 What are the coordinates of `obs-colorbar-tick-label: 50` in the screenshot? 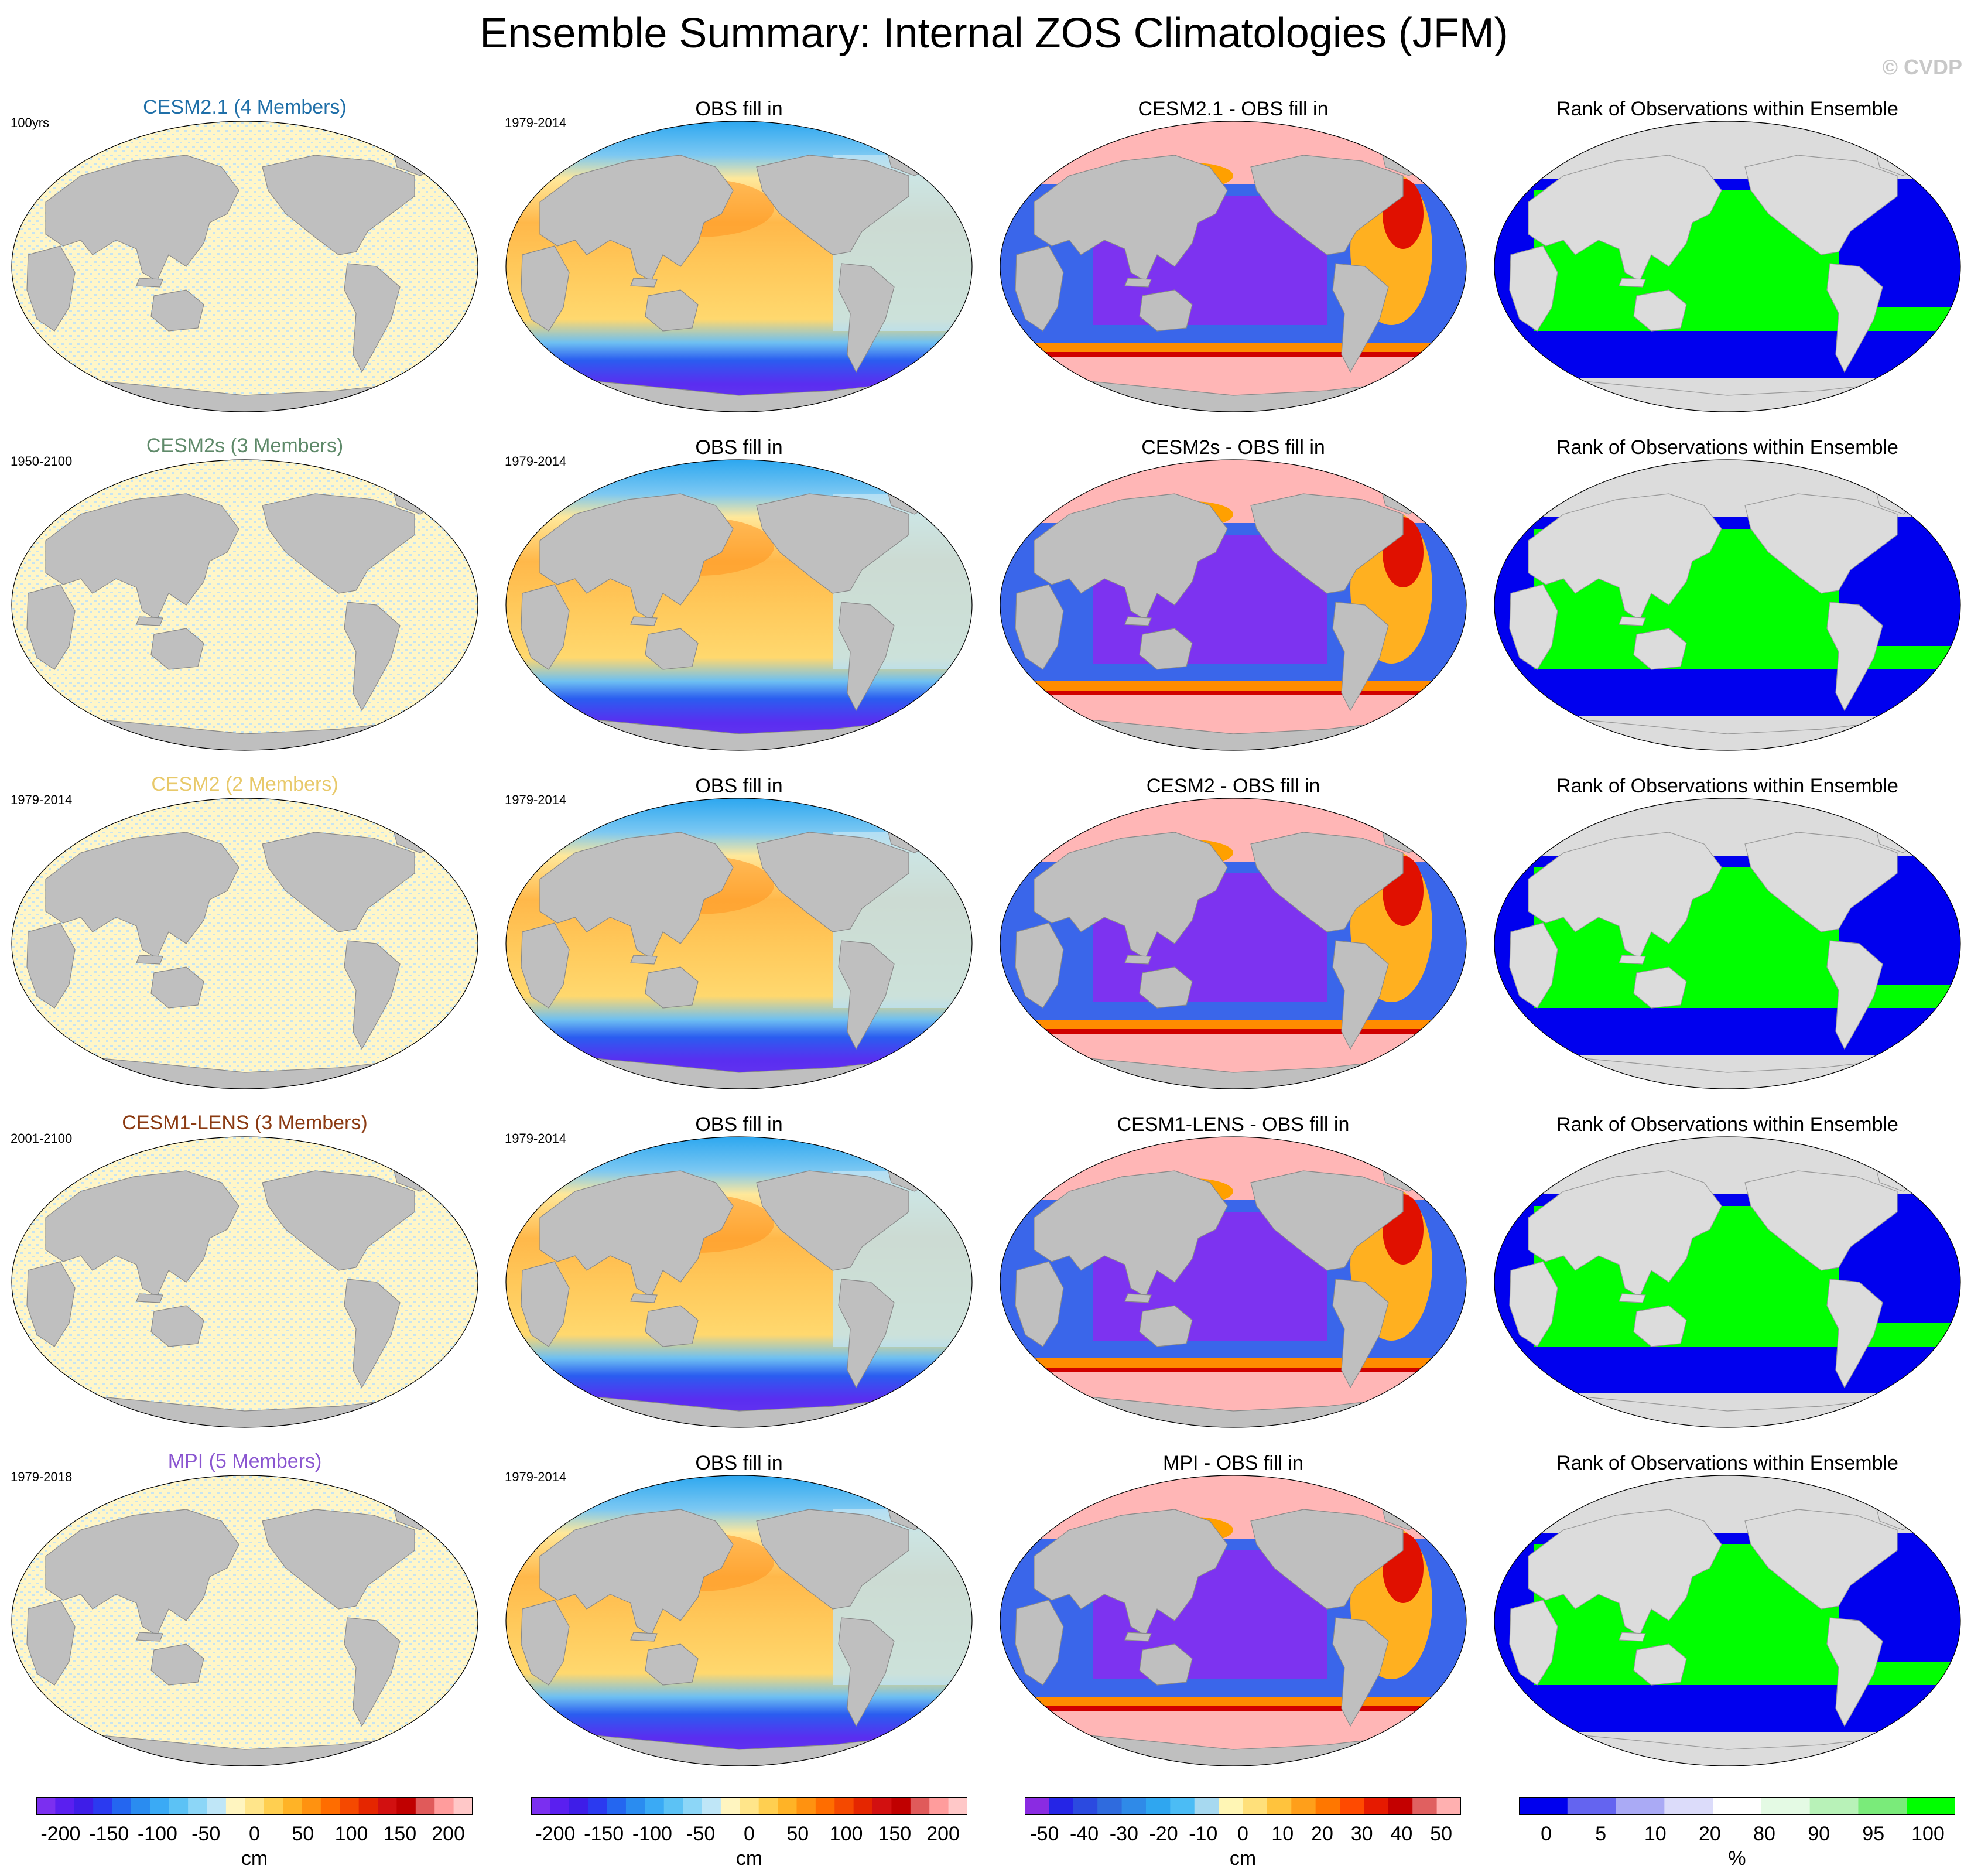 It's located at (798, 1834).